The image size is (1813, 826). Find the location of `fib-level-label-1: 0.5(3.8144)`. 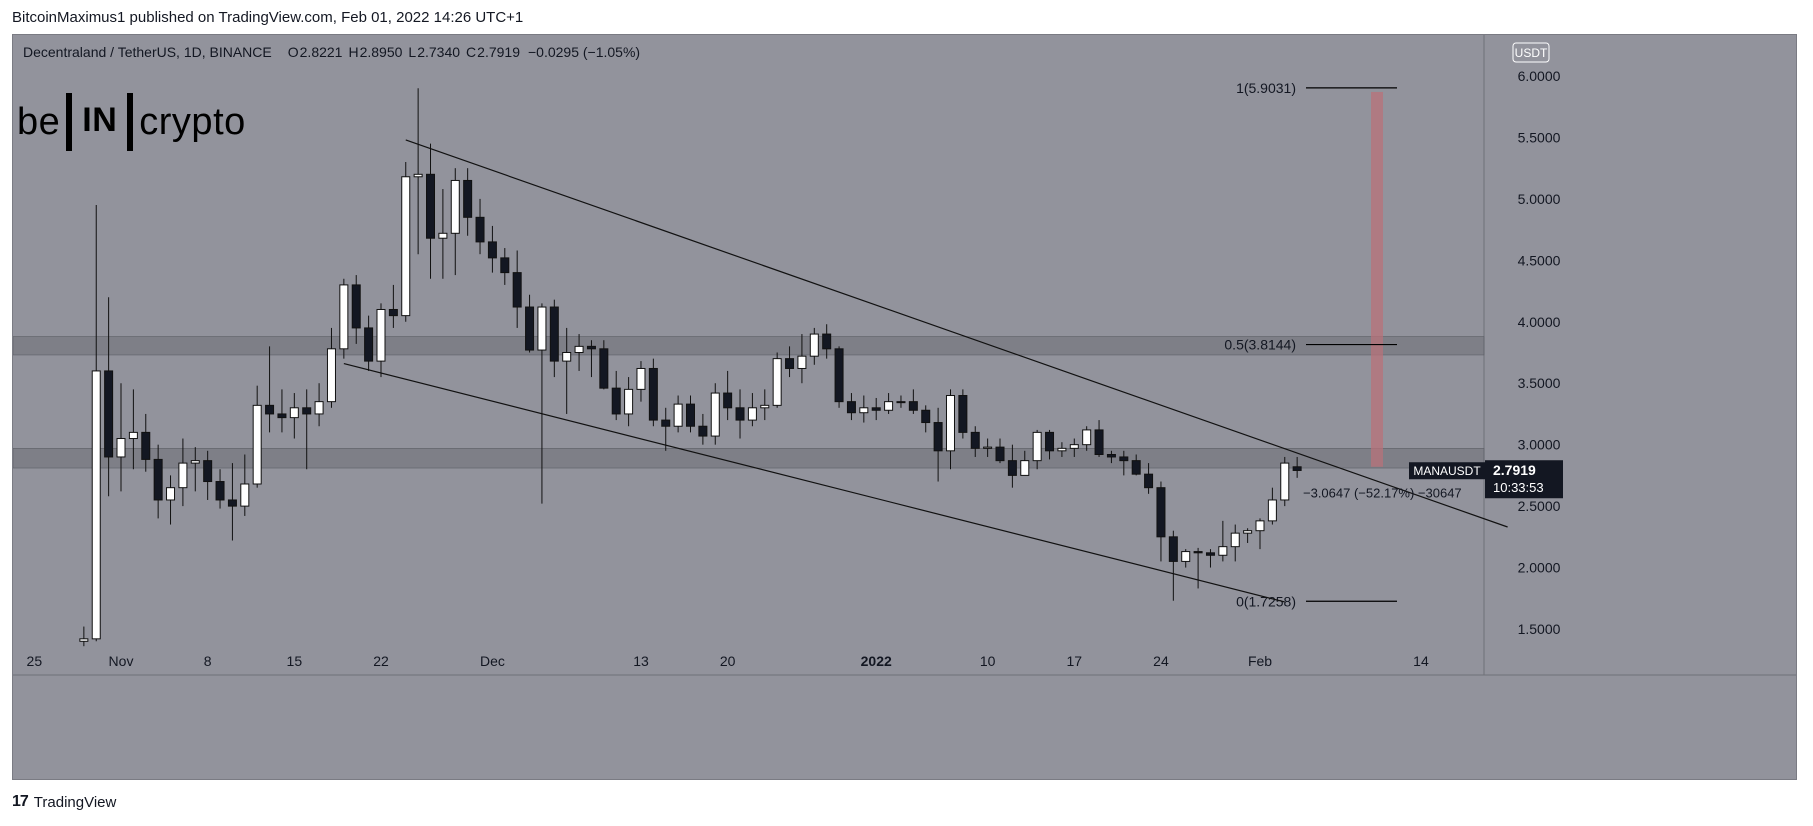

fib-level-label-1: 0.5(3.8144) is located at coordinates (1260, 345).